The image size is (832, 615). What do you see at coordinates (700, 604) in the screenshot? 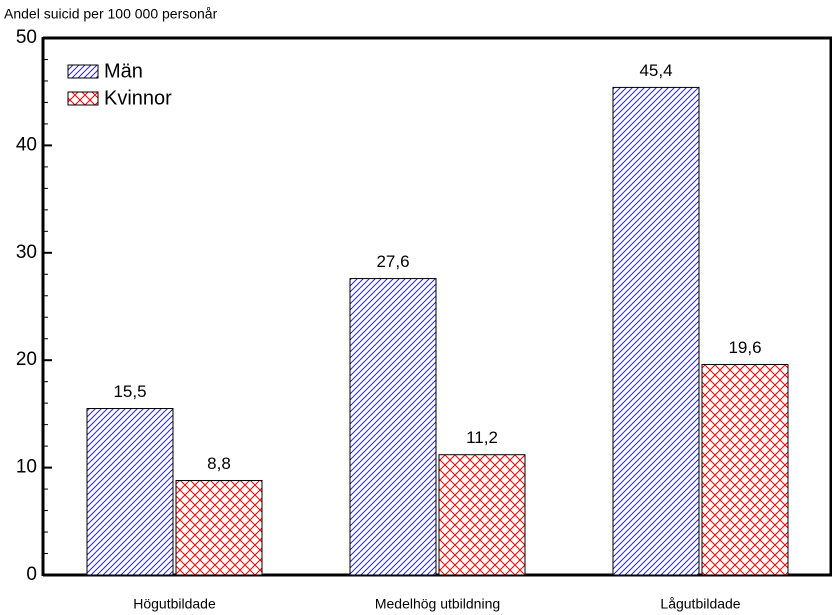
I see `x-tick-label: Lågutbildade` at bounding box center [700, 604].